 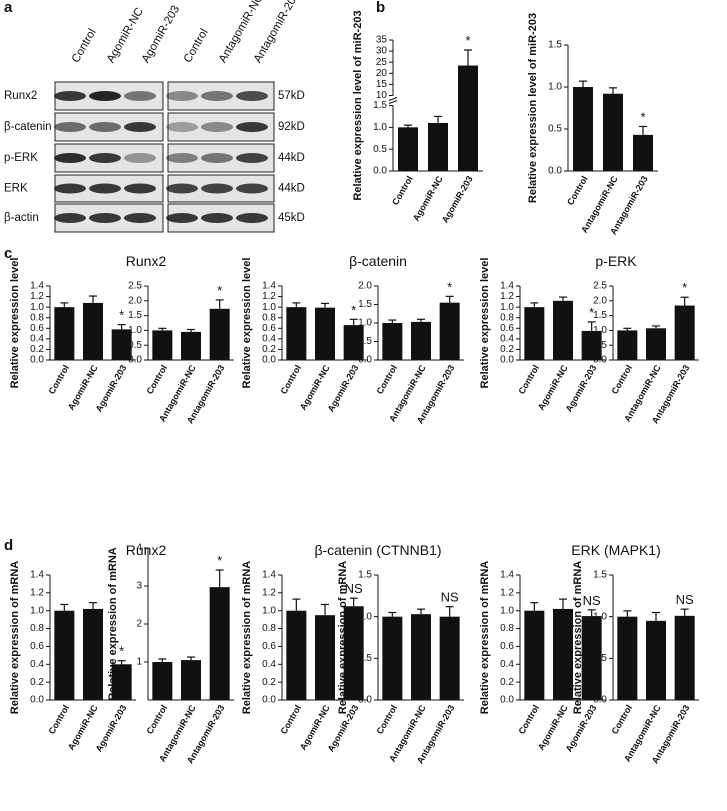 What do you see at coordinates (8, 8) in the screenshot?
I see `panel-label: a` at bounding box center [8, 8].